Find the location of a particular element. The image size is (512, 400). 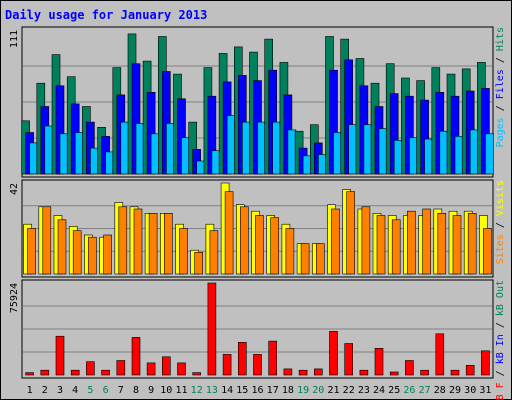

side-legend-kbytes: kB F / kB In / kB Out is located at coordinates (500, 340).